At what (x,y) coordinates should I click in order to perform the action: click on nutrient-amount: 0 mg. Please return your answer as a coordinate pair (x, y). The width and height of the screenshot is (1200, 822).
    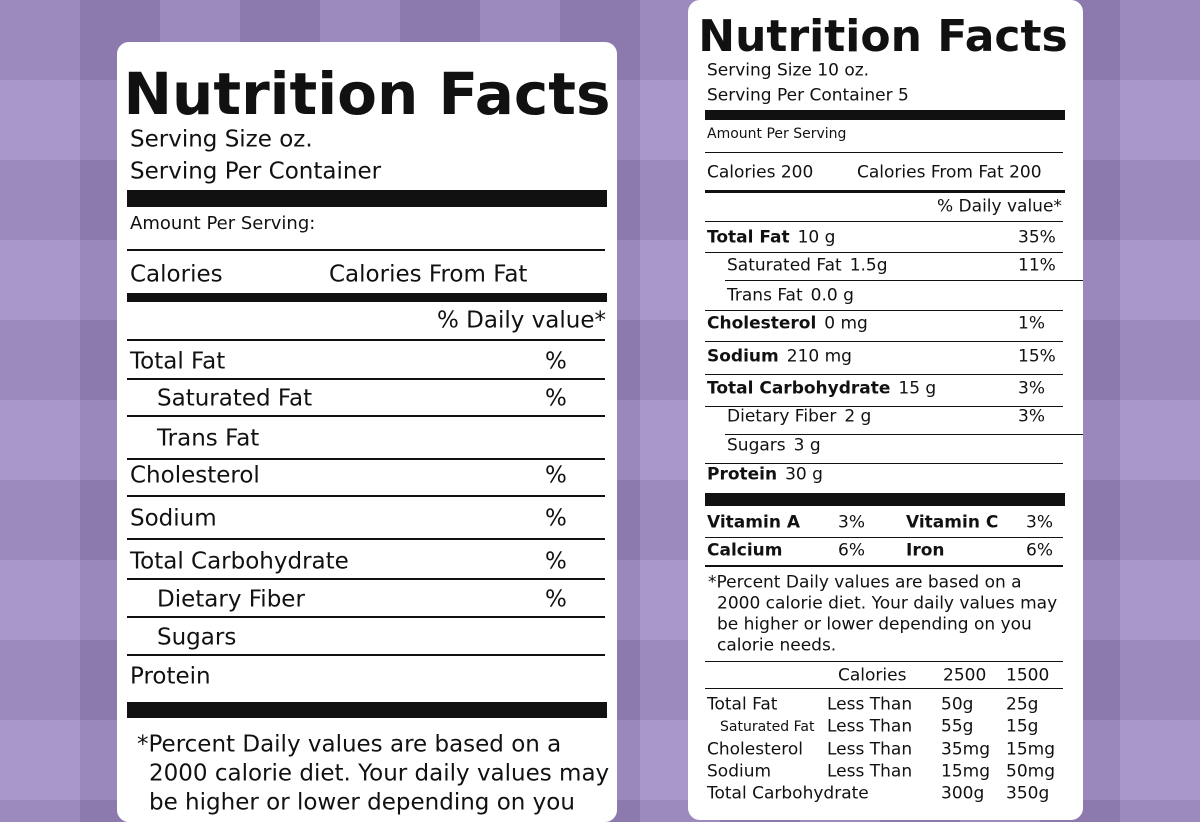
    Looking at the image, I should click on (846, 323).